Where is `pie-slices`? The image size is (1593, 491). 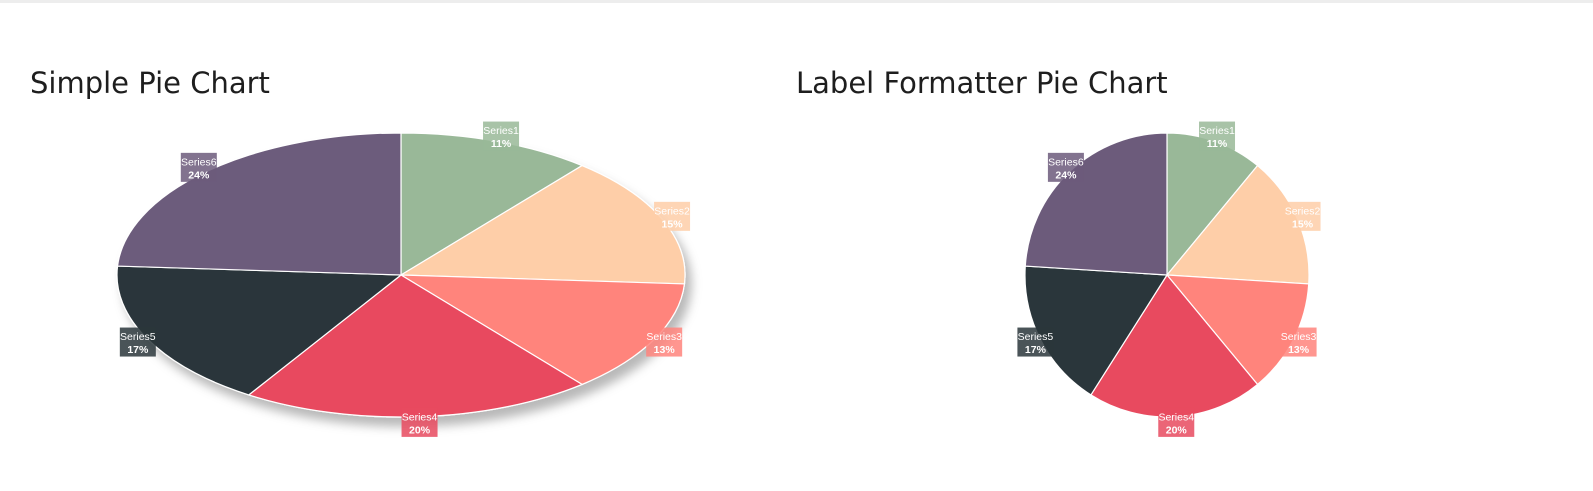 pie-slices is located at coordinates (1167, 275).